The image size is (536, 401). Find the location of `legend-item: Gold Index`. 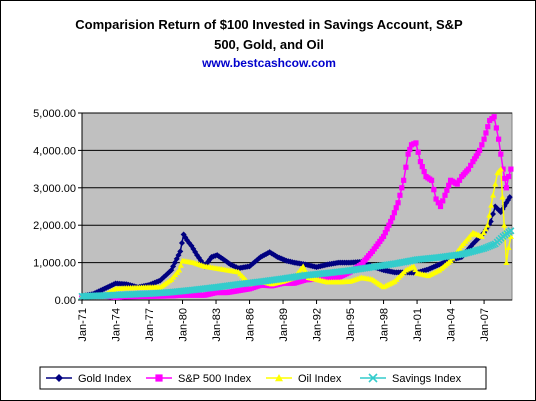

legend-item: Gold Index is located at coordinates (89, 379).